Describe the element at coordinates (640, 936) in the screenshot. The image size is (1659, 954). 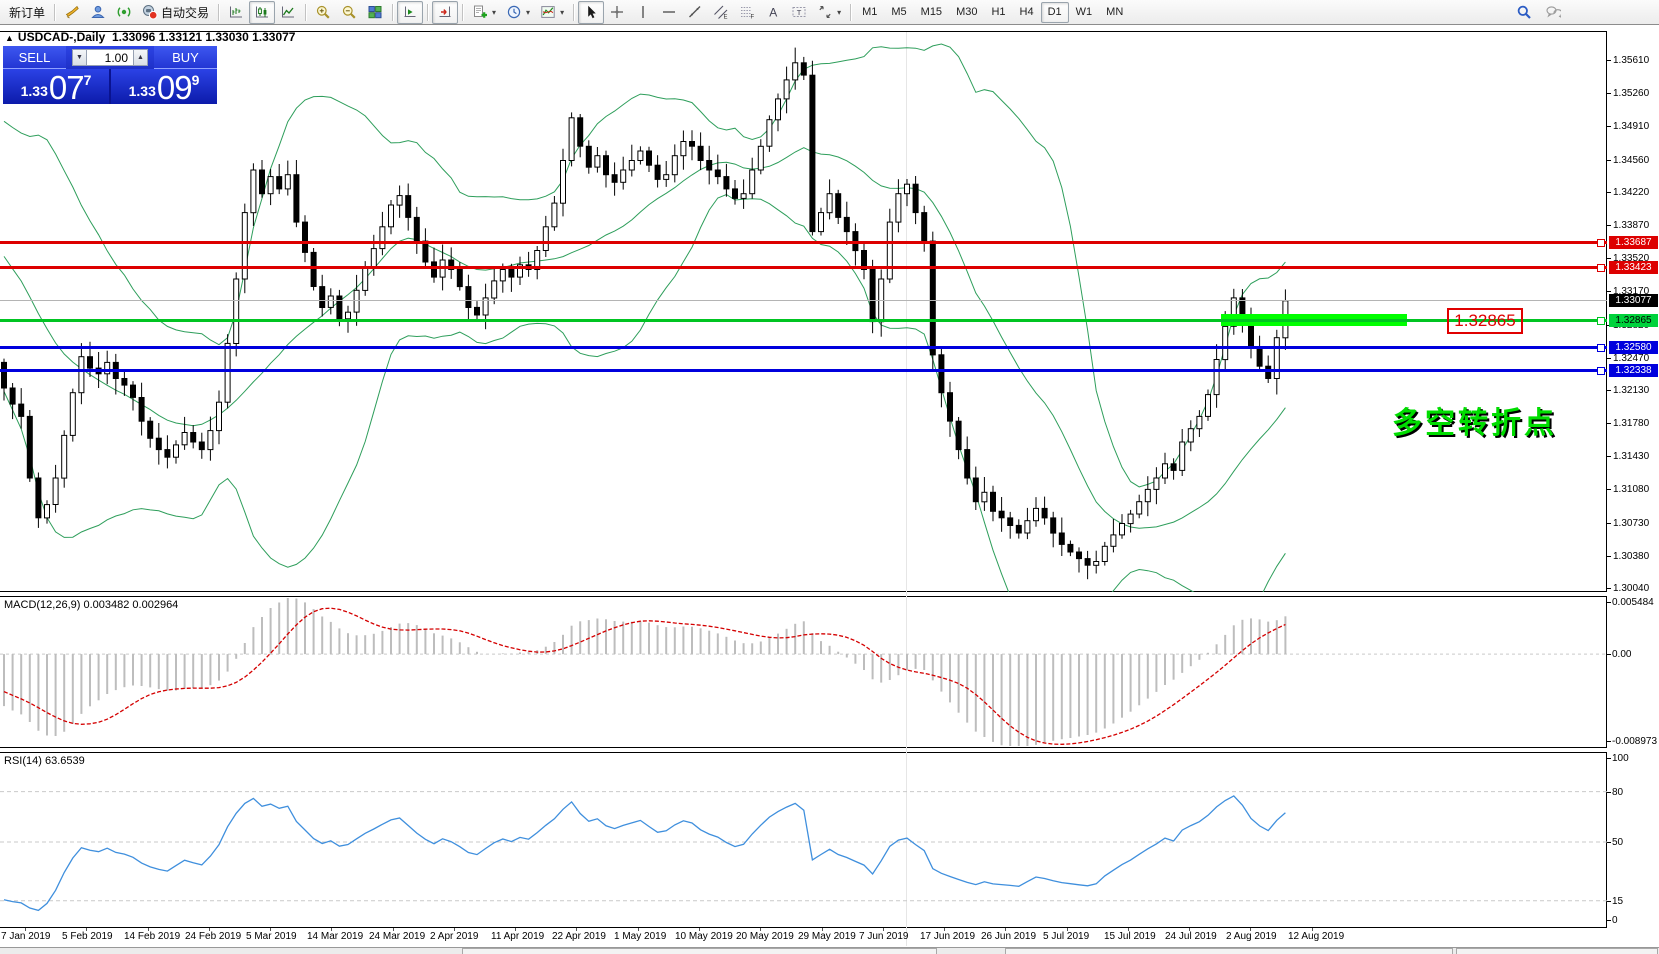
I see `date-label: 1 May 2019` at that location.